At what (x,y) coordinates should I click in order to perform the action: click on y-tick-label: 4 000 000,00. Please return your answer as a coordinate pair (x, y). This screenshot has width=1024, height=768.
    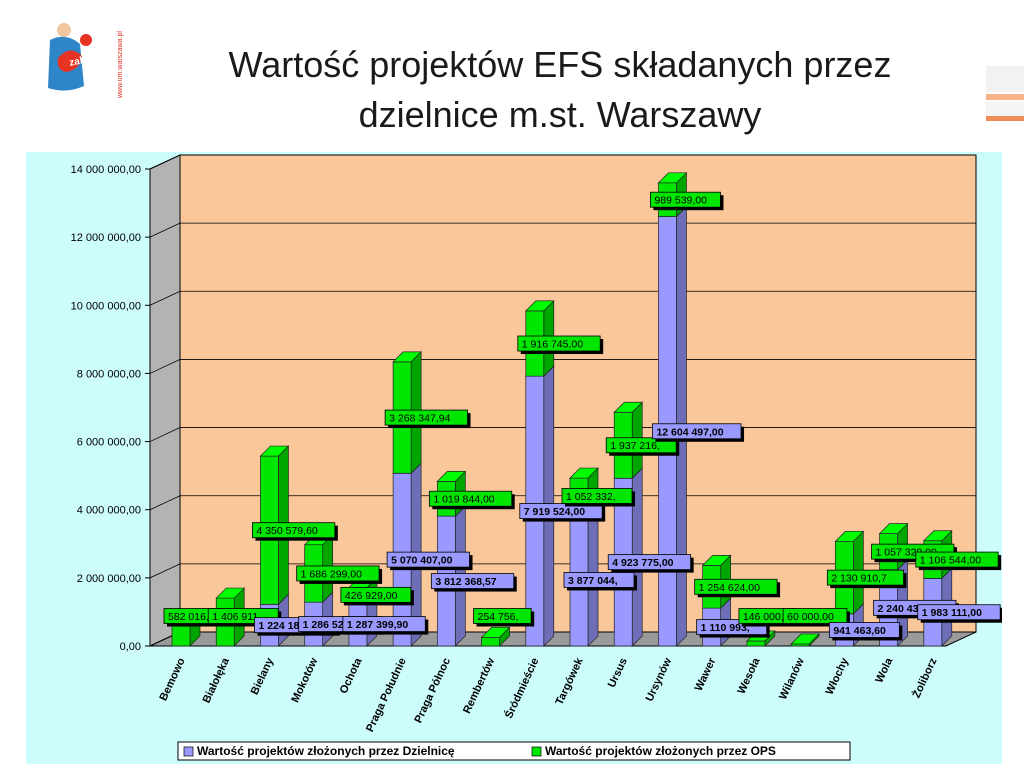
    Looking at the image, I should click on (109, 511).